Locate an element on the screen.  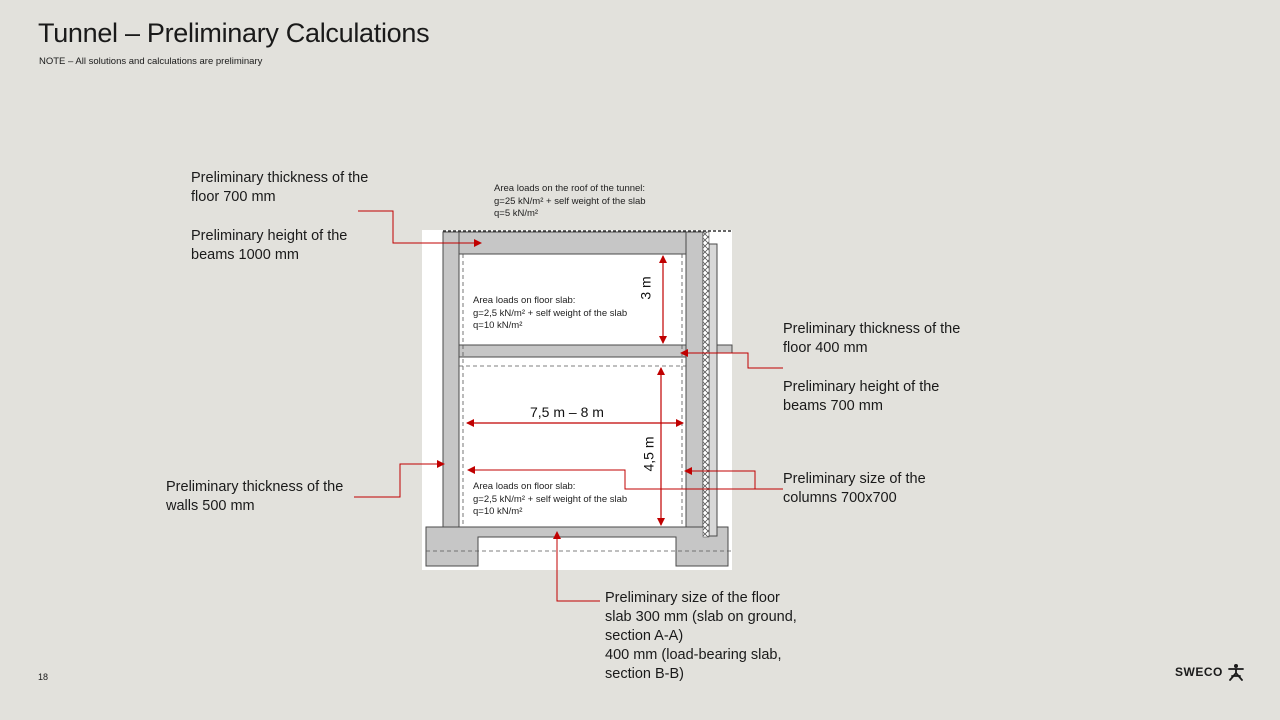
right-wall is located at coordinates (694, 384).